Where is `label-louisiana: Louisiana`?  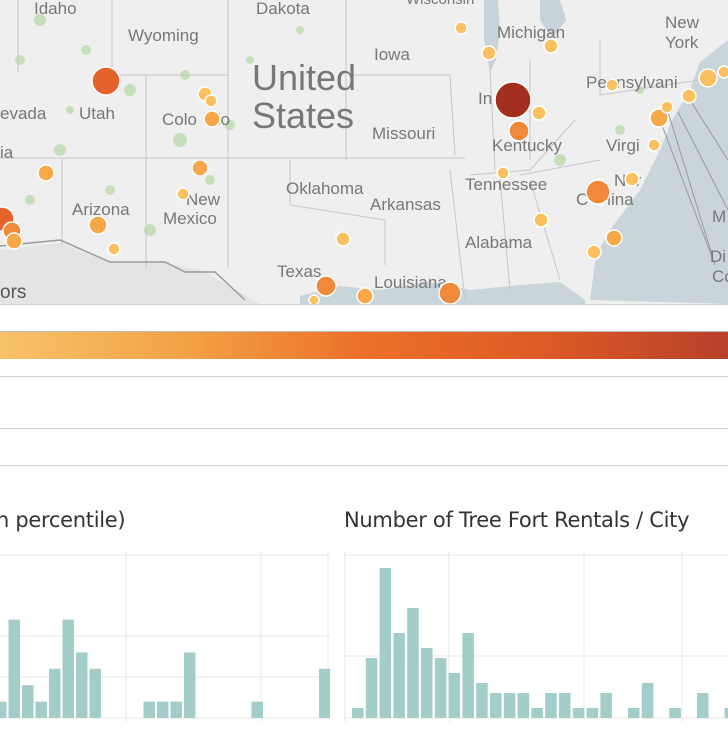 label-louisiana: Louisiana is located at coordinates (410, 282).